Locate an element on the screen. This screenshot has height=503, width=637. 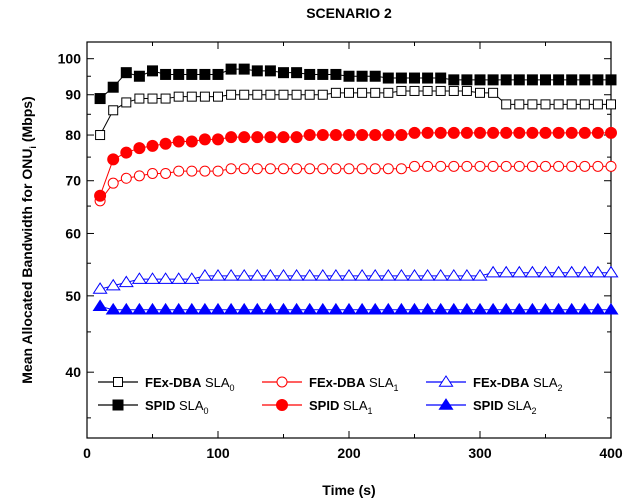
y-tick-label: 60 is located at coordinates (73, 233).